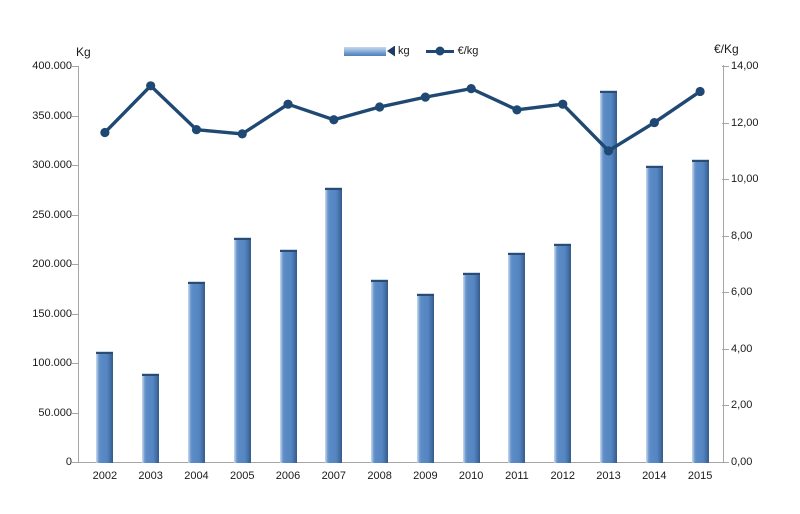 The height and width of the screenshot is (514, 800). What do you see at coordinates (52, 214) in the screenshot?
I see `left-axis-tick-label: 250.000` at bounding box center [52, 214].